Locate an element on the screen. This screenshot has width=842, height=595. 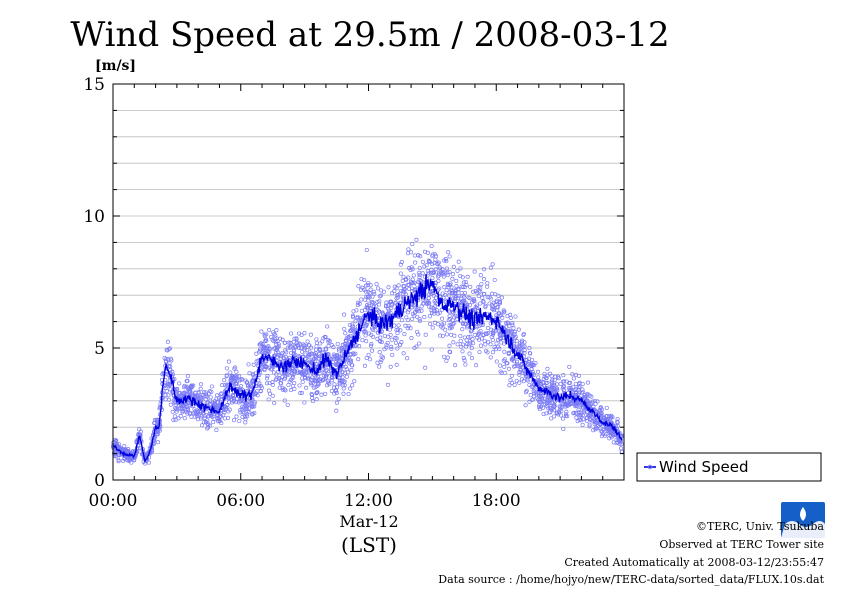
y-tick-label: 0 is located at coordinates (99, 481).